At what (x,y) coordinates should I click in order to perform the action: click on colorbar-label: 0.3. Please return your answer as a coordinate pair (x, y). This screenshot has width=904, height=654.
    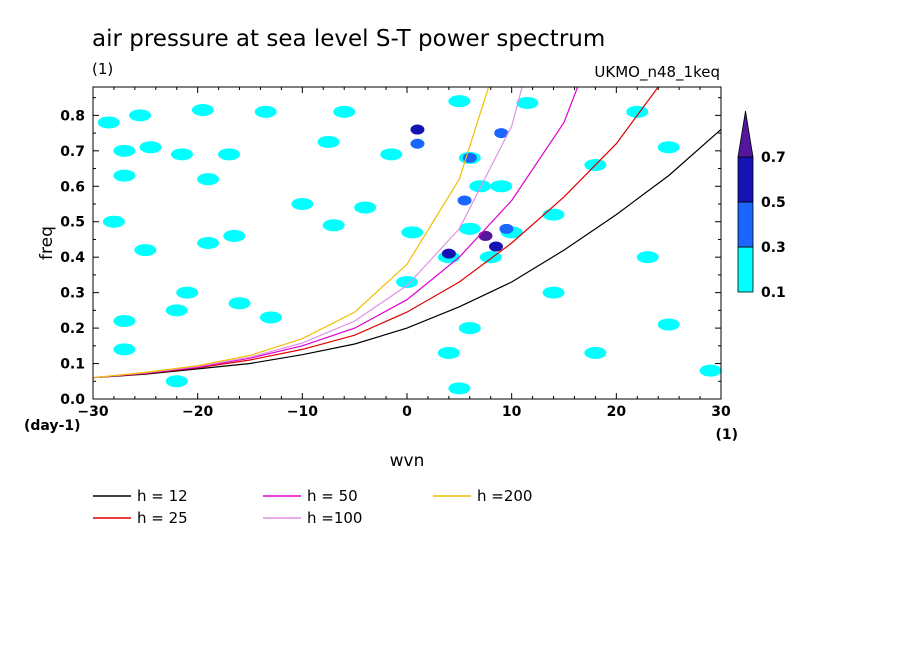
    Looking at the image, I should click on (773, 248).